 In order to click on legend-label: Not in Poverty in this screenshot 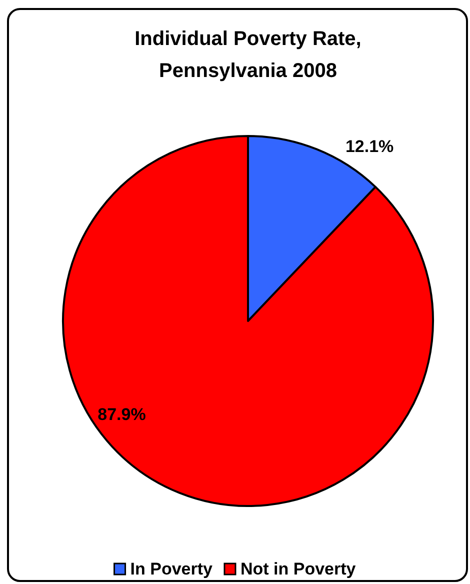, I will do `click(298, 569)`.